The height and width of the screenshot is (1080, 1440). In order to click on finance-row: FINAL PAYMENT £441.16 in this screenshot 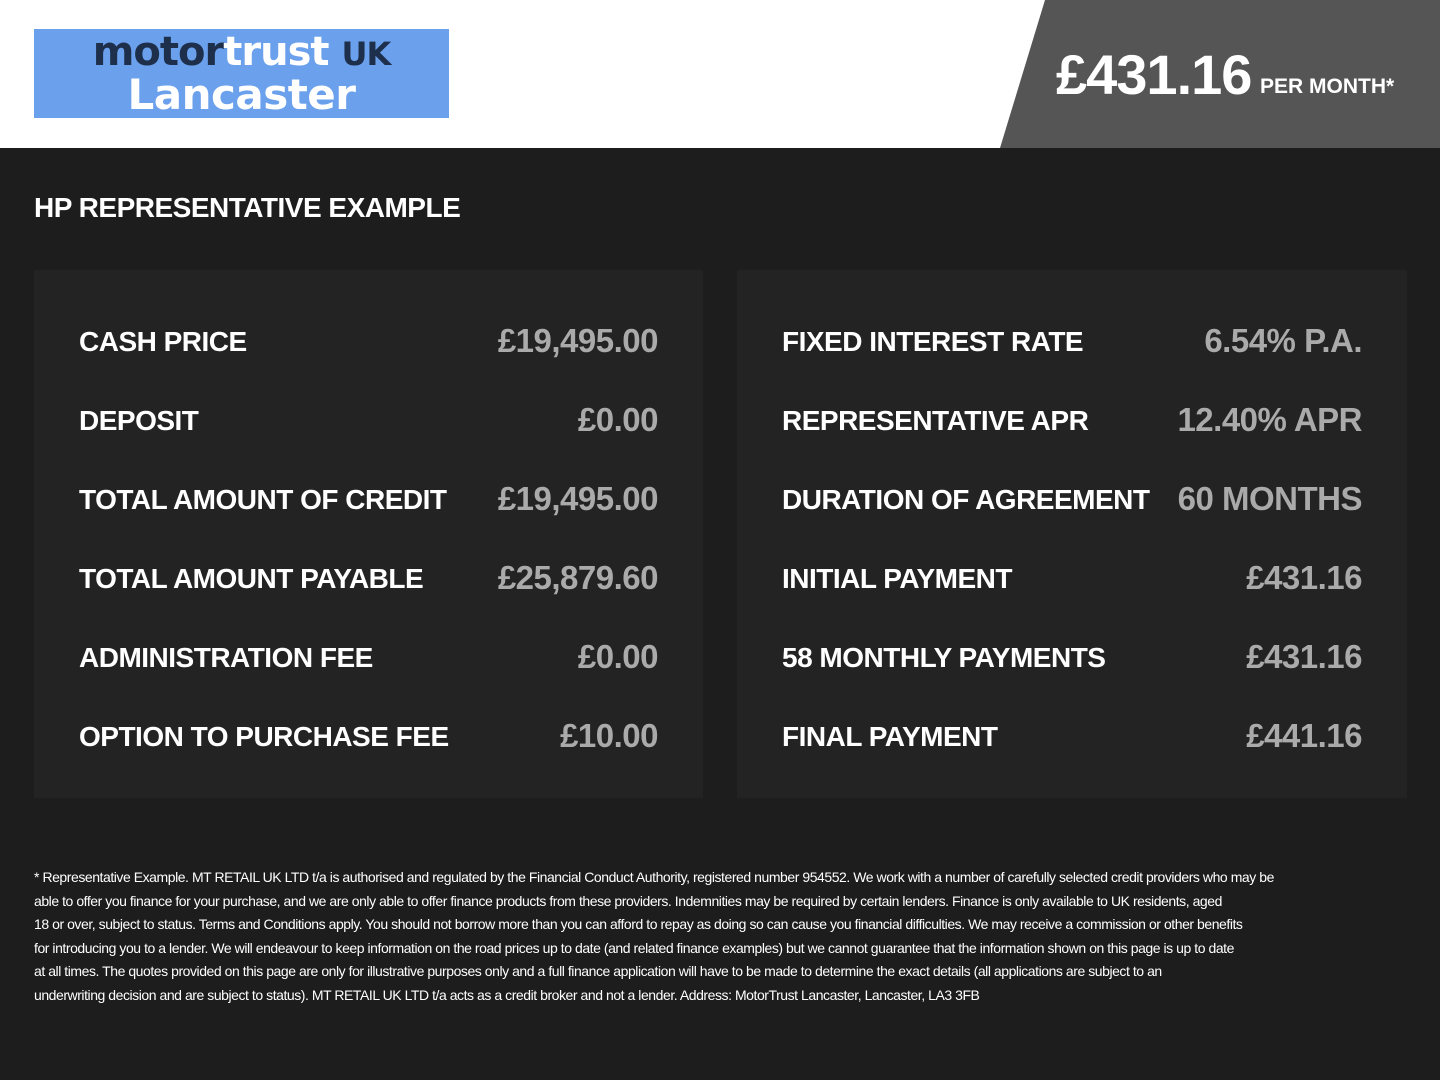, I will do `click(1072, 737)`.